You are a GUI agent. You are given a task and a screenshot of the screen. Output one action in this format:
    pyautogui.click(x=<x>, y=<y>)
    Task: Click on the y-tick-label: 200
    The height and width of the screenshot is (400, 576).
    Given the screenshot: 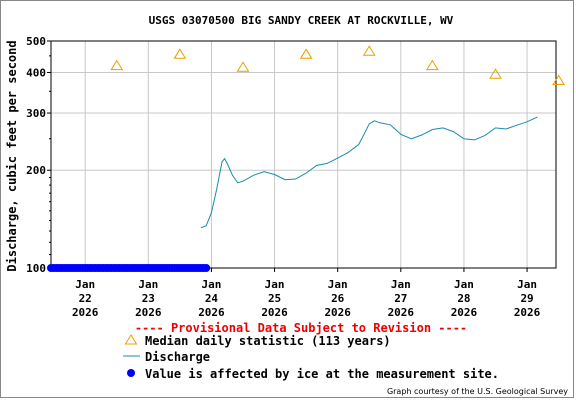 What is the action you would take?
    pyautogui.click(x=36, y=170)
    